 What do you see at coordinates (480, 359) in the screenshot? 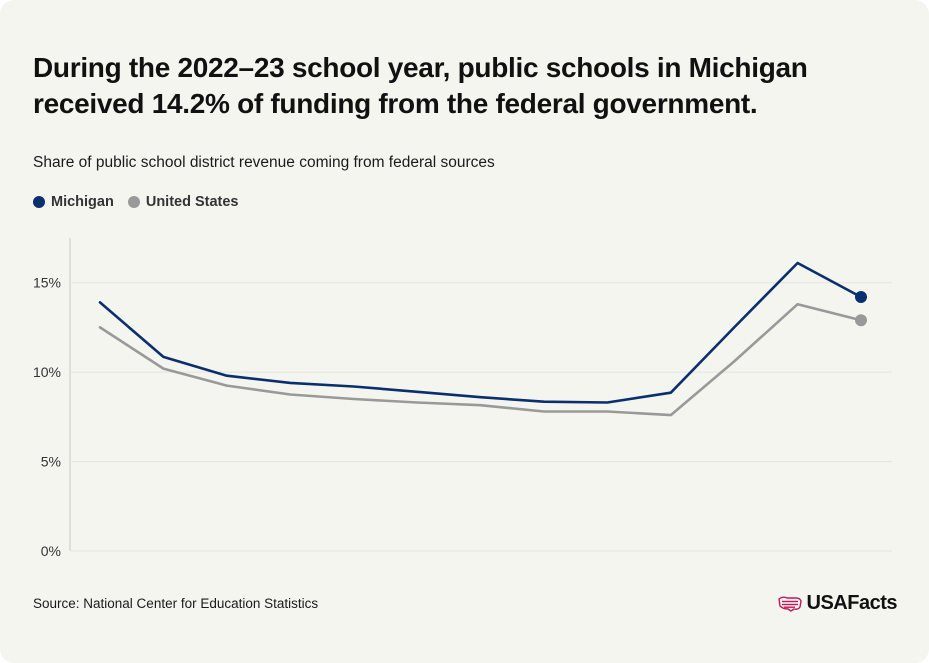
I see `series-line-united-states` at bounding box center [480, 359].